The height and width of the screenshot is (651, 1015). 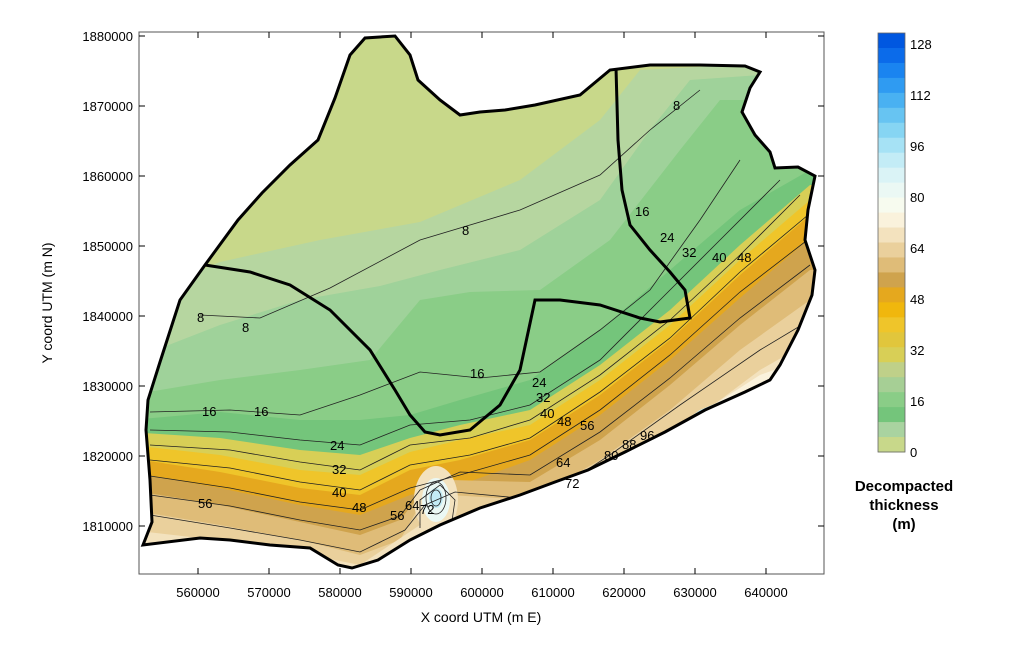 I want to click on x-tick-label: 610000, so click(x=552, y=592).